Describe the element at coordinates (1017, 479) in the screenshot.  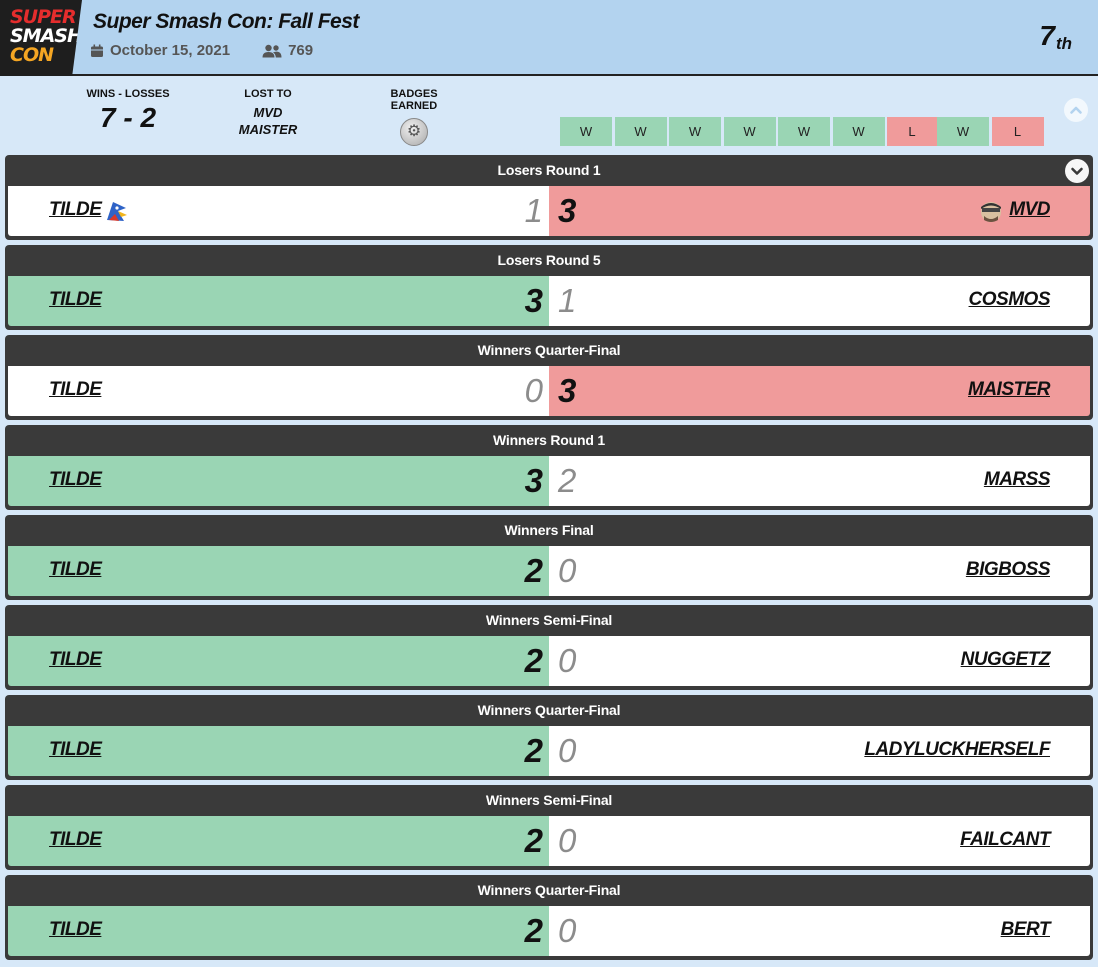
I see `player-name: MARSS` at that location.